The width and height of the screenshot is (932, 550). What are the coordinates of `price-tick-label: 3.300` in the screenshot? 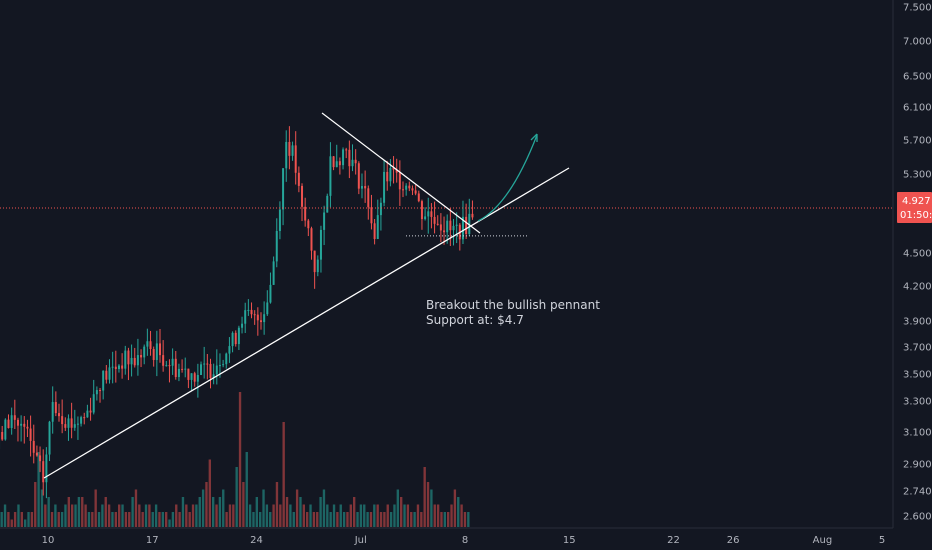 It's located at (917, 402).